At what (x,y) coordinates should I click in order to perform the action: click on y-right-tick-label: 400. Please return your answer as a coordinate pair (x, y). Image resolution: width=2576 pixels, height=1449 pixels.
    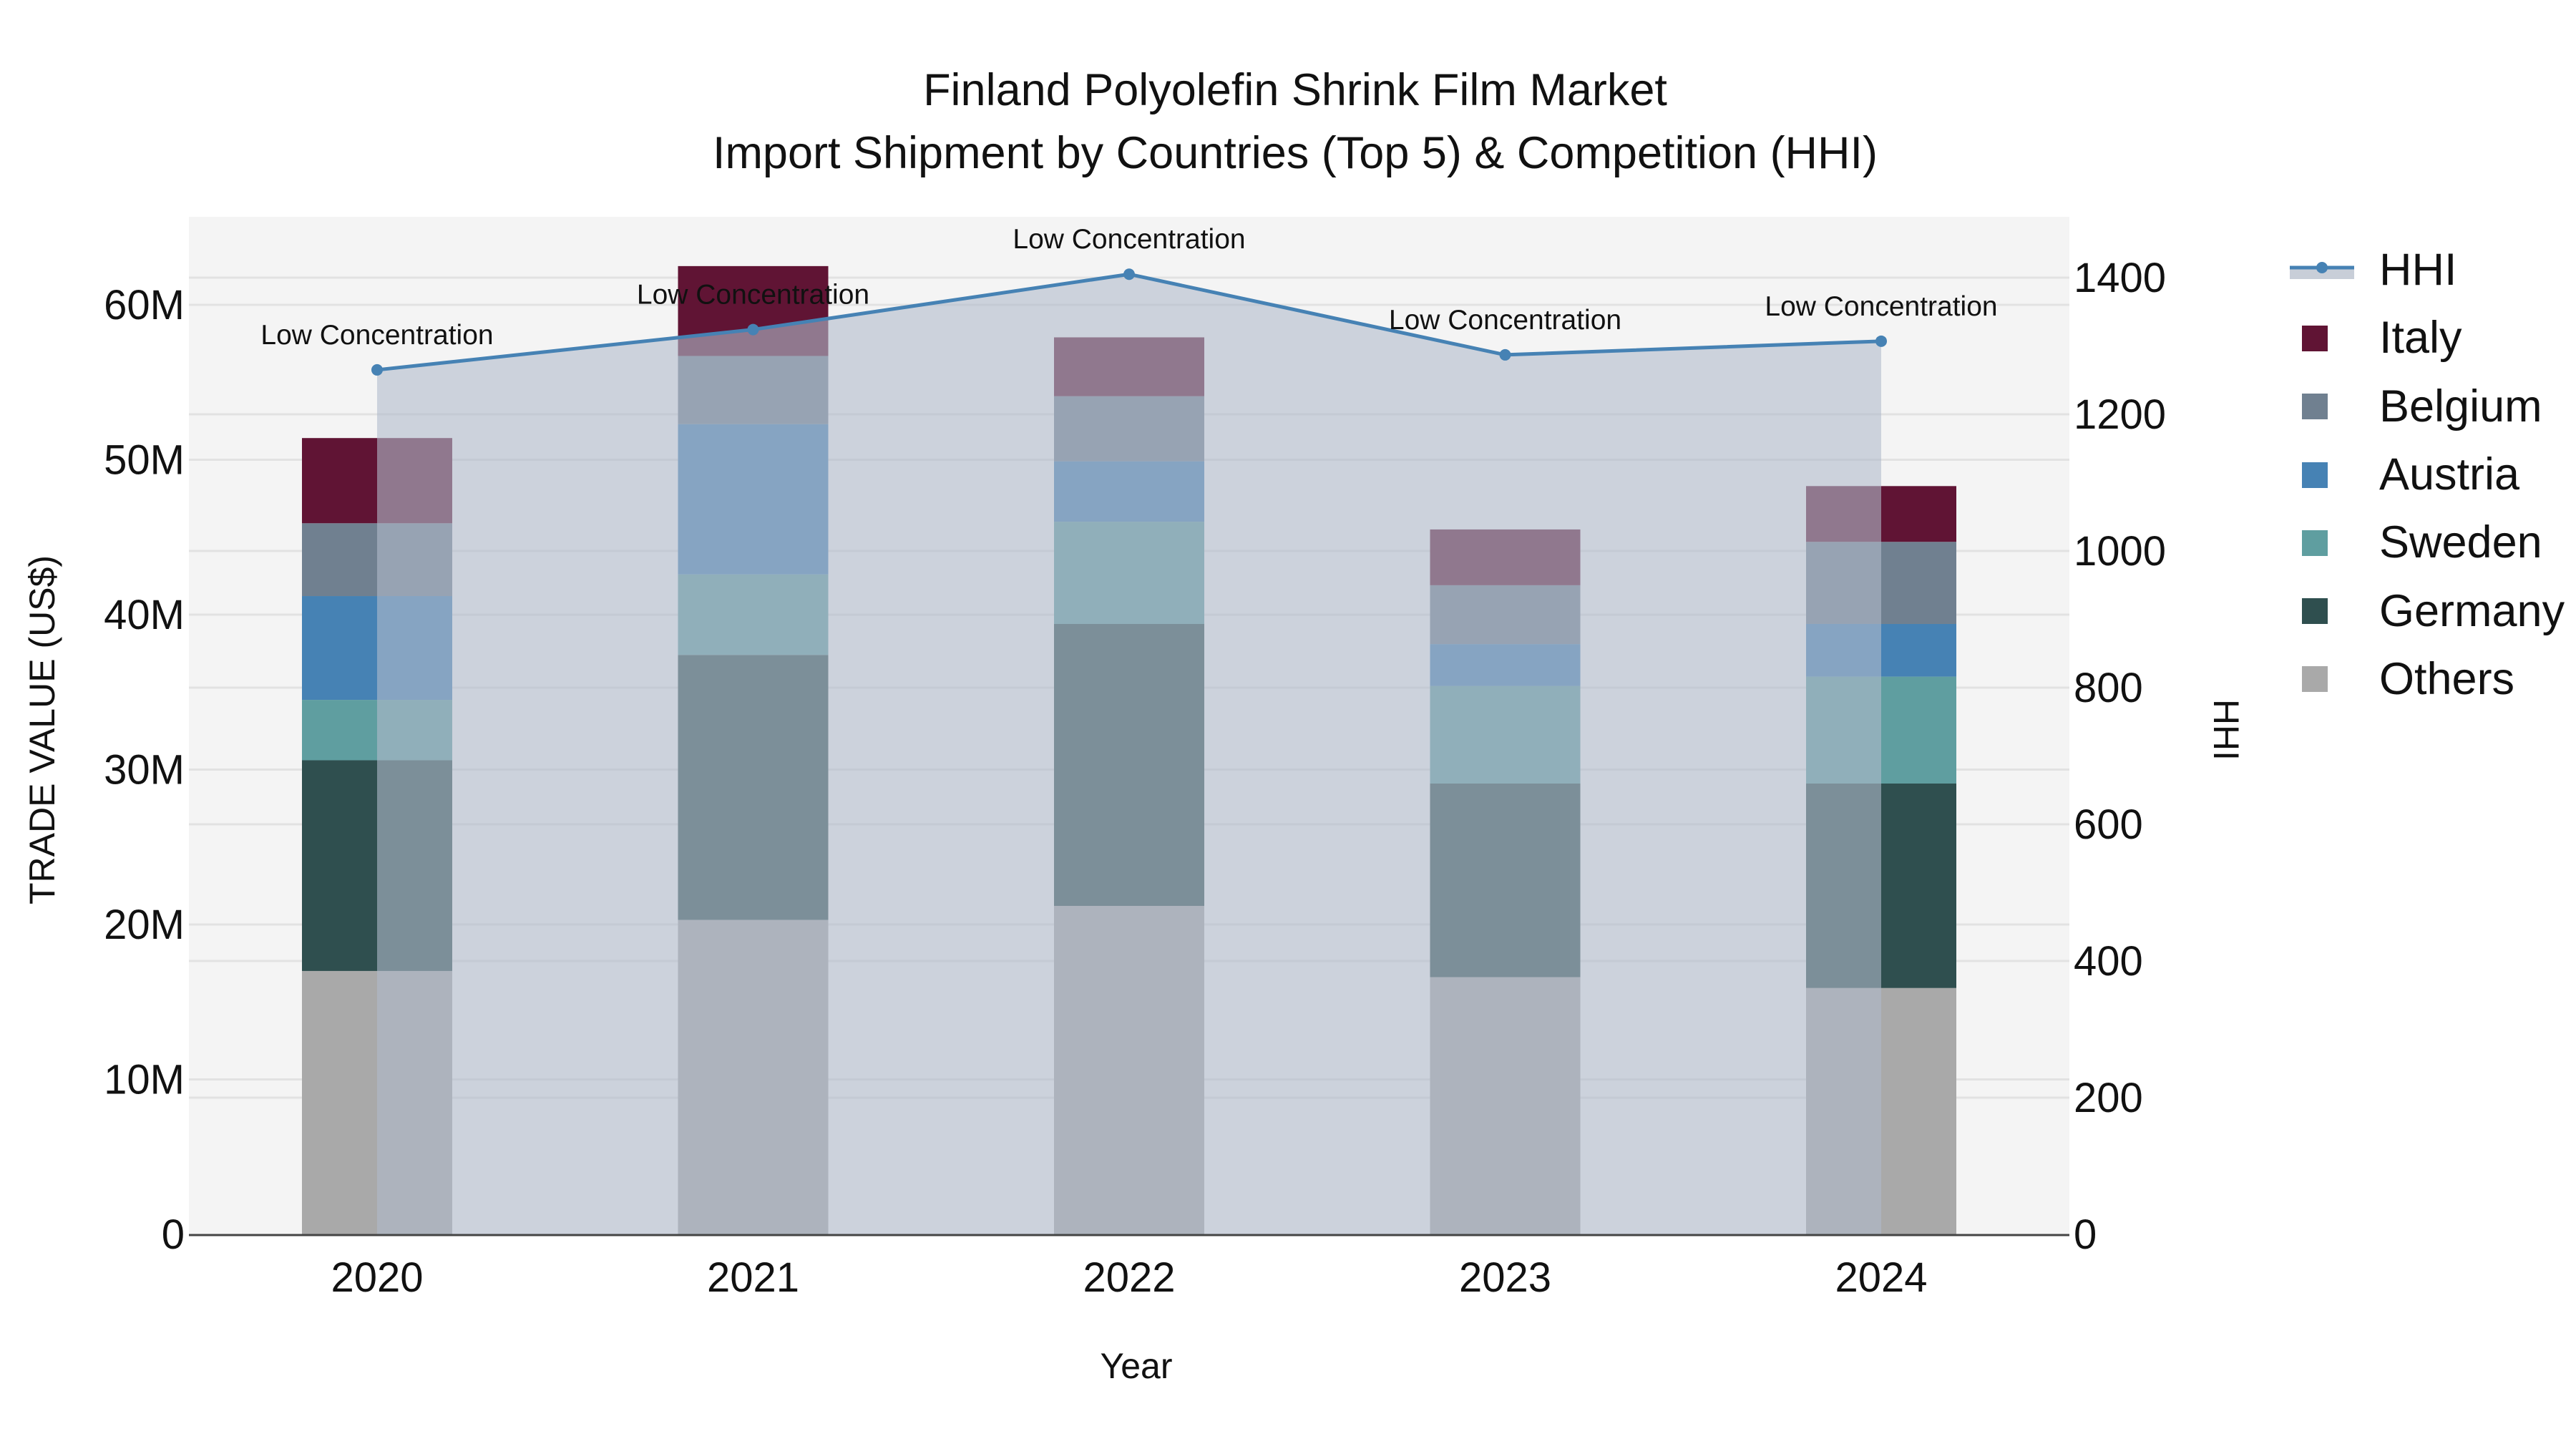
    Looking at the image, I should click on (2108, 961).